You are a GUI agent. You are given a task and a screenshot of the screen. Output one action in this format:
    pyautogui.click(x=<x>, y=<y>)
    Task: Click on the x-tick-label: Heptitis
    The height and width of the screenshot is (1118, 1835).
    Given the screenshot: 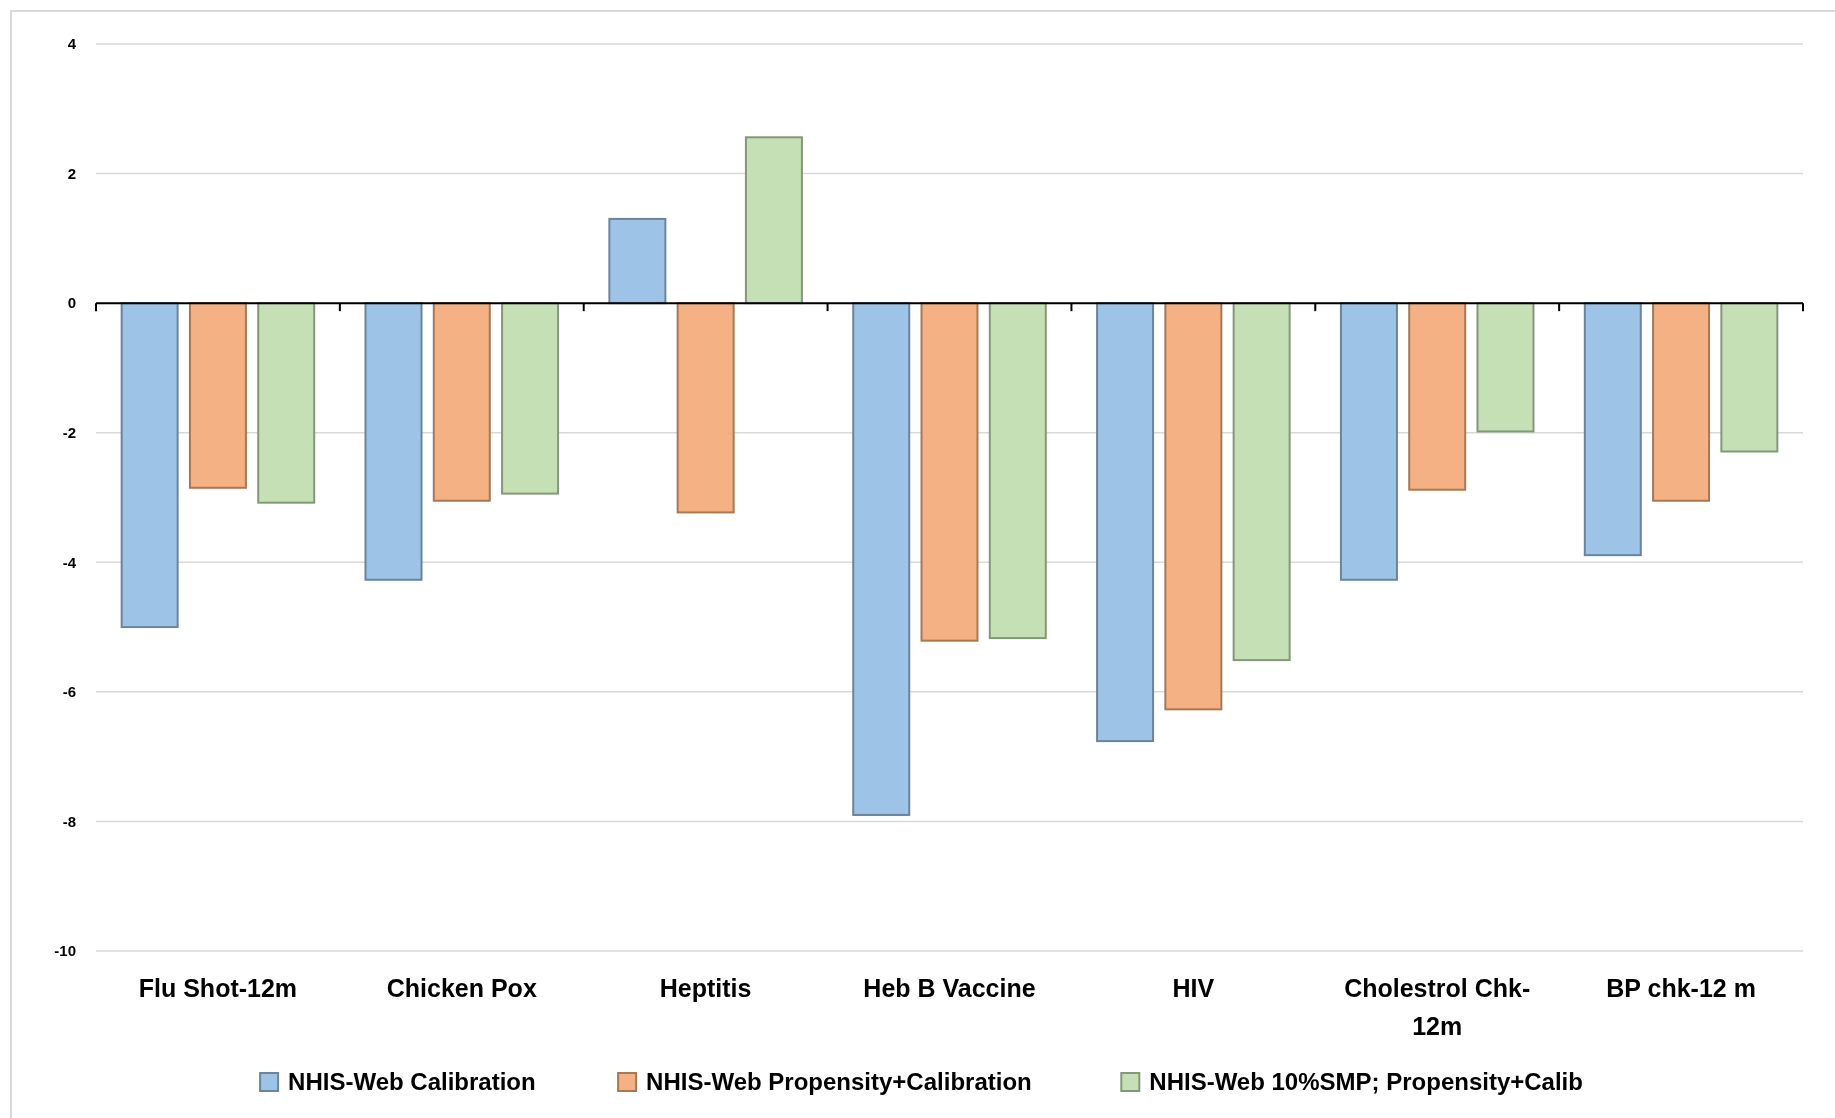 What is the action you would take?
    pyautogui.click(x=705, y=988)
    